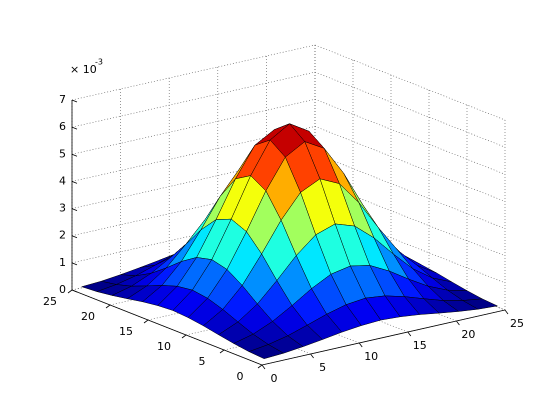 The height and width of the screenshot is (420, 560). What do you see at coordinates (322, 367) in the screenshot?
I see `x-tick-label: 5` at bounding box center [322, 367].